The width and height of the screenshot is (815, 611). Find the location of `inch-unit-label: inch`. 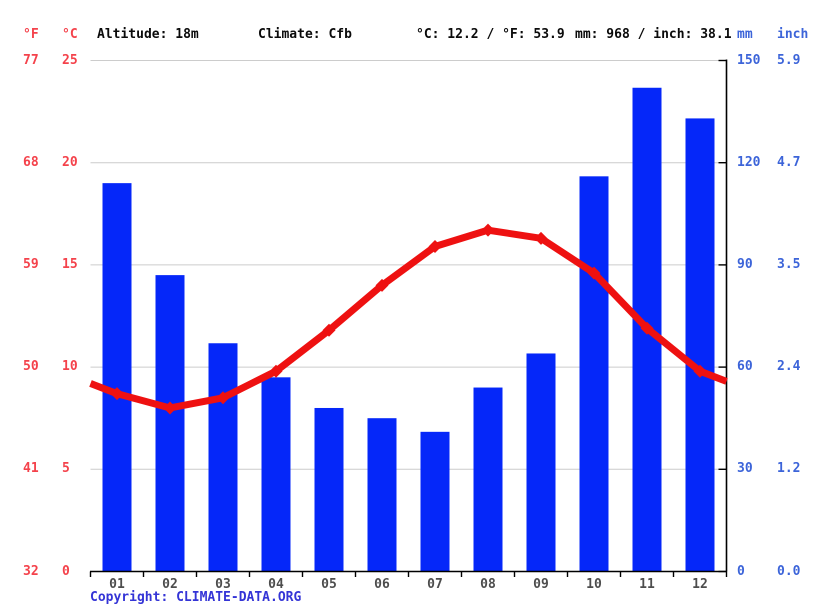

inch-unit-label: inch is located at coordinates (793, 34).